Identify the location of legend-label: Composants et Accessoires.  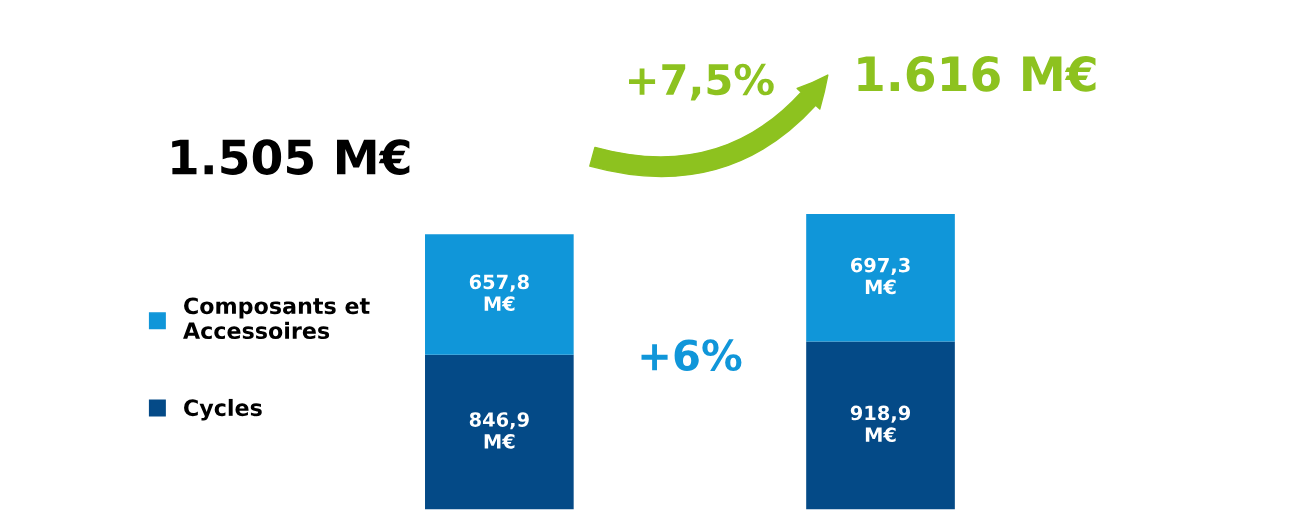
(276, 318).